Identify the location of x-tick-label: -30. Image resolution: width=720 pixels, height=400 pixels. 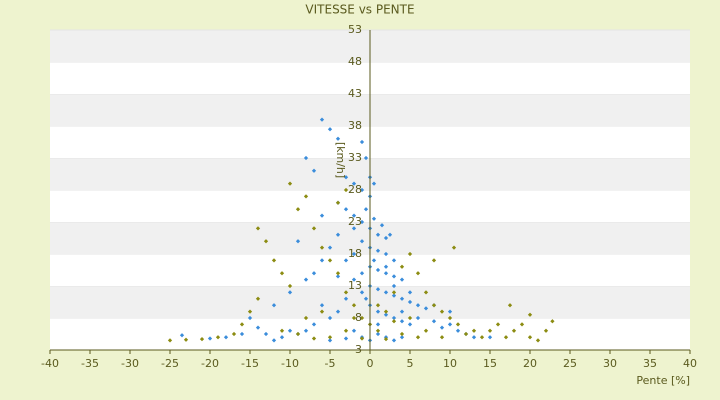
(130, 363).